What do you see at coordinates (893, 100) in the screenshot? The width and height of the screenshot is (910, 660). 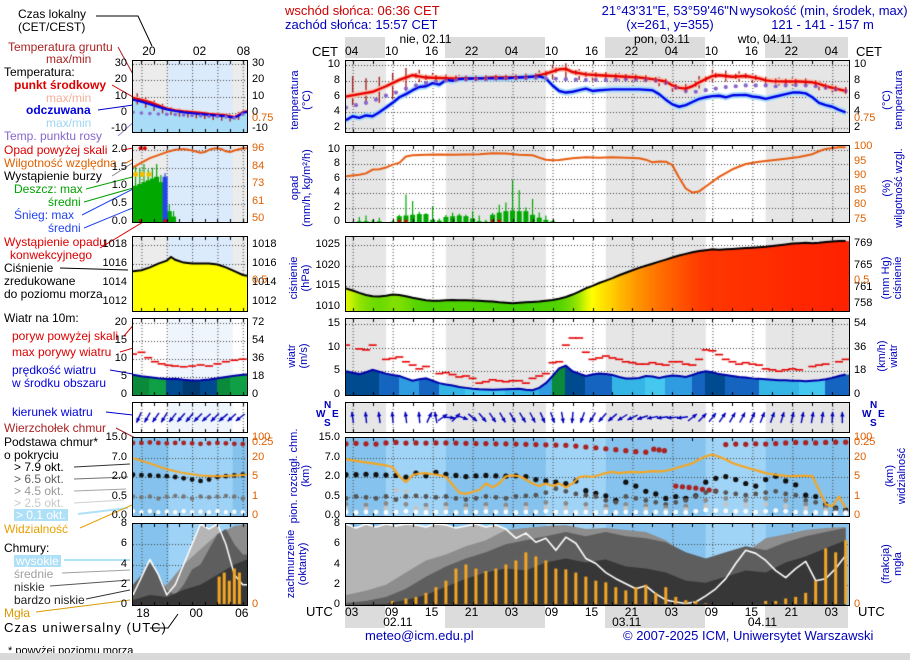 I see `axis-temp-right: (°C) temperatura` at bounding box center [893, 100].